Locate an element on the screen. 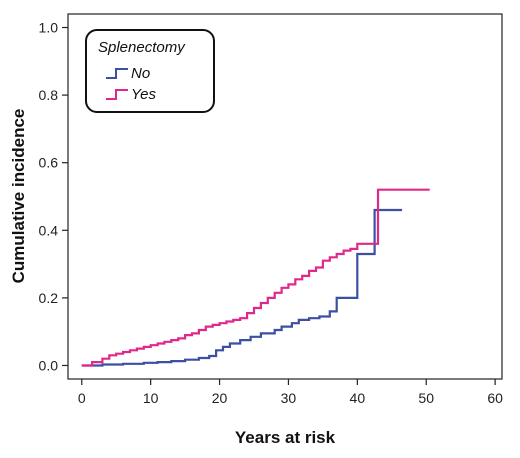  x-tick-label: 10 is located at coordinates (151, 398).